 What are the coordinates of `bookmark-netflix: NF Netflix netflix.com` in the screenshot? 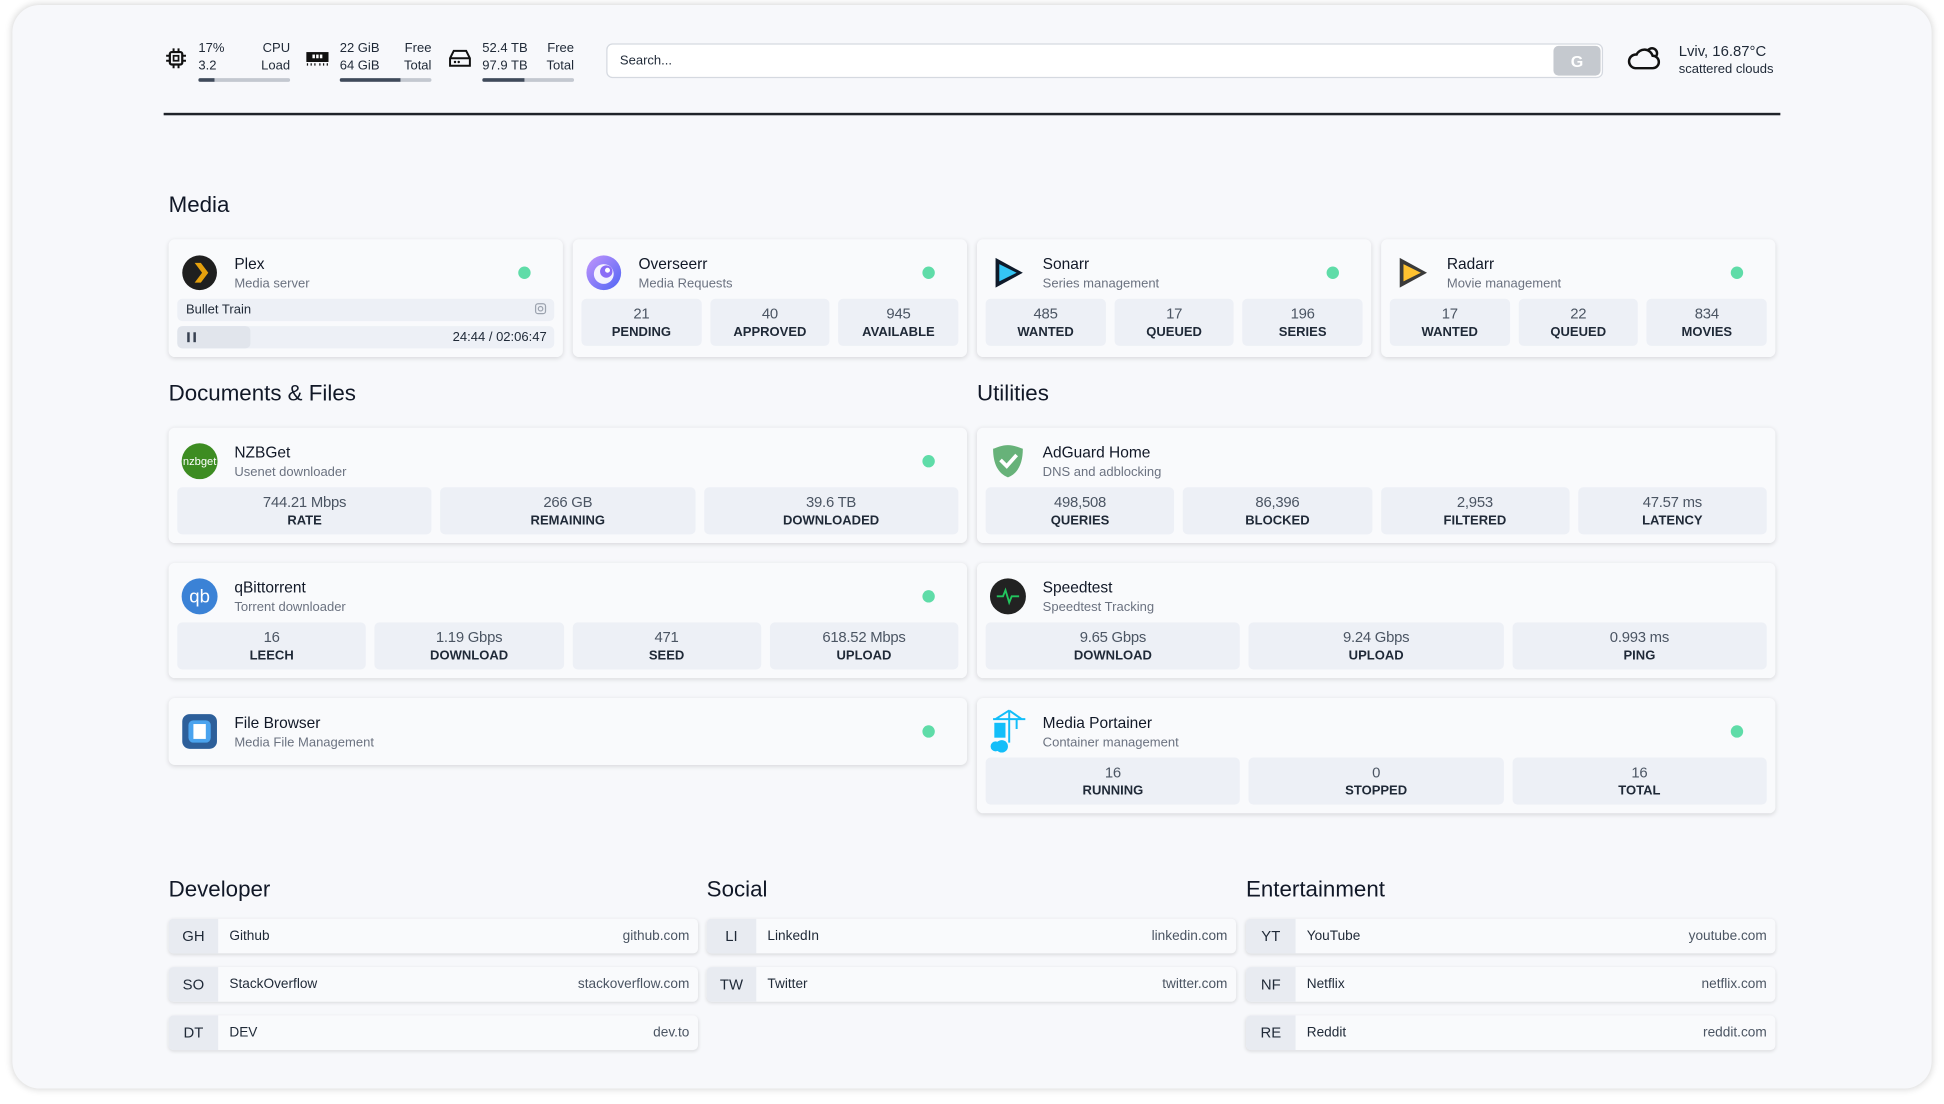 It's located at (1510, 984).